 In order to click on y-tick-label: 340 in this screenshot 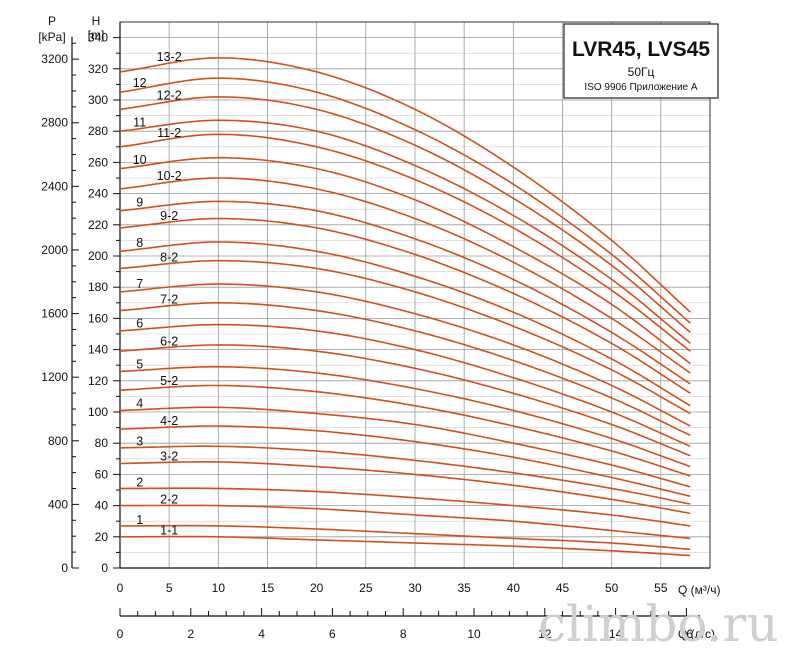, I will do `click(98, 38)`.